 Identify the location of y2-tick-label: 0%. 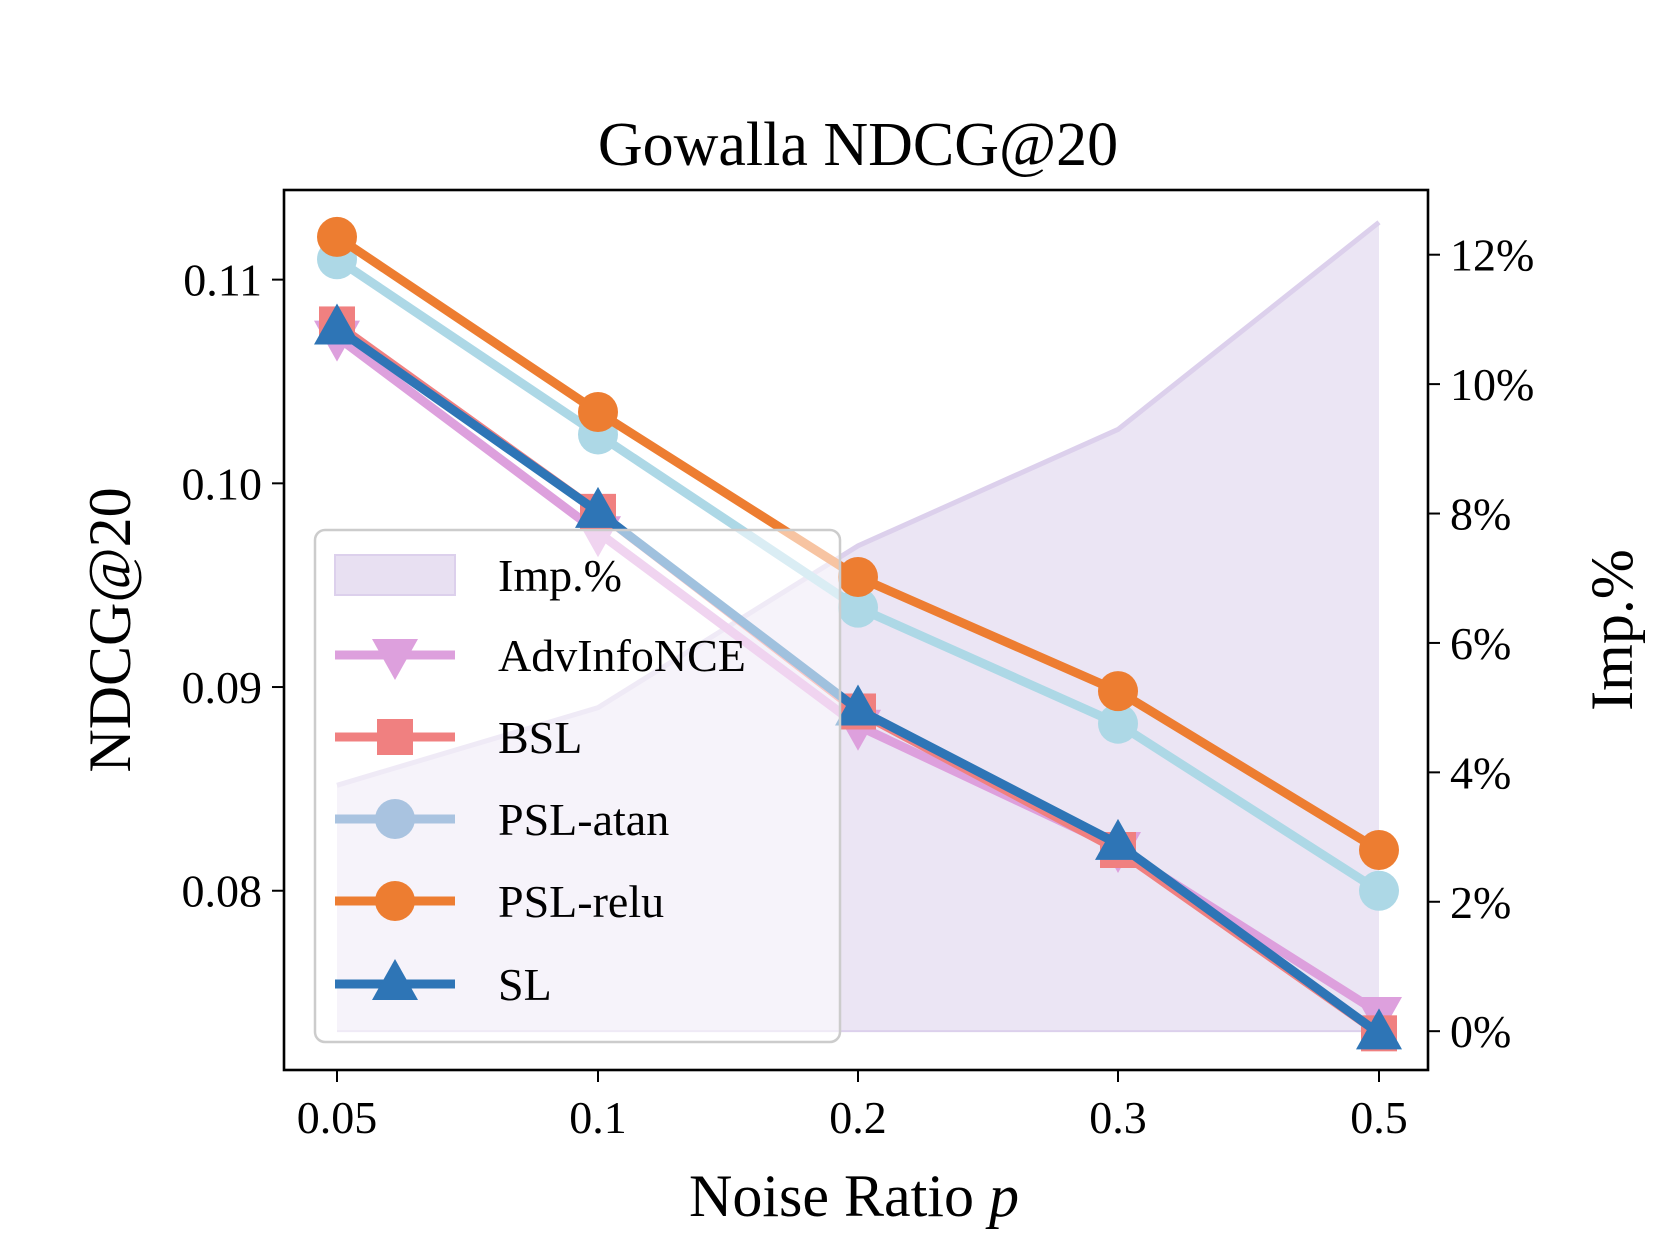
(1480, 1031).